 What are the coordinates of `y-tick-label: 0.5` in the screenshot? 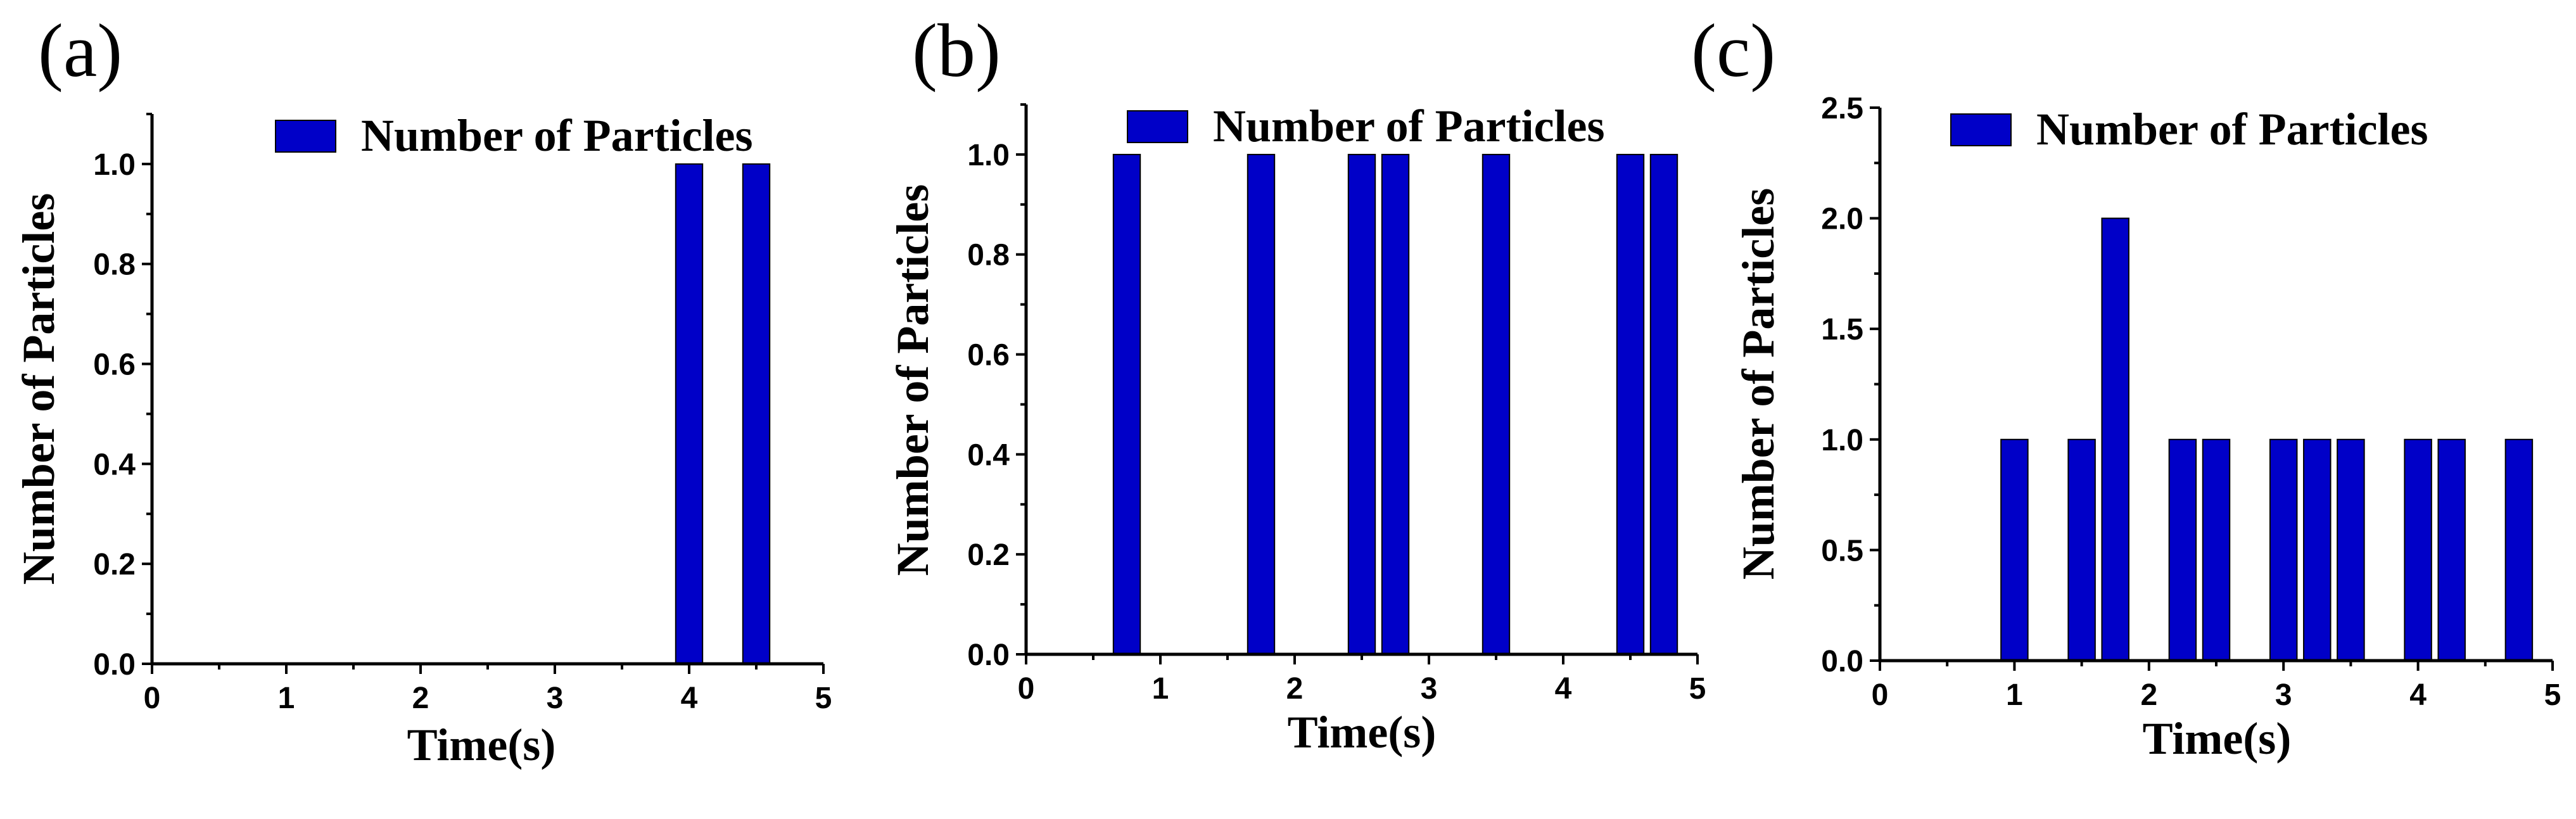 It's located at (1842, 551).